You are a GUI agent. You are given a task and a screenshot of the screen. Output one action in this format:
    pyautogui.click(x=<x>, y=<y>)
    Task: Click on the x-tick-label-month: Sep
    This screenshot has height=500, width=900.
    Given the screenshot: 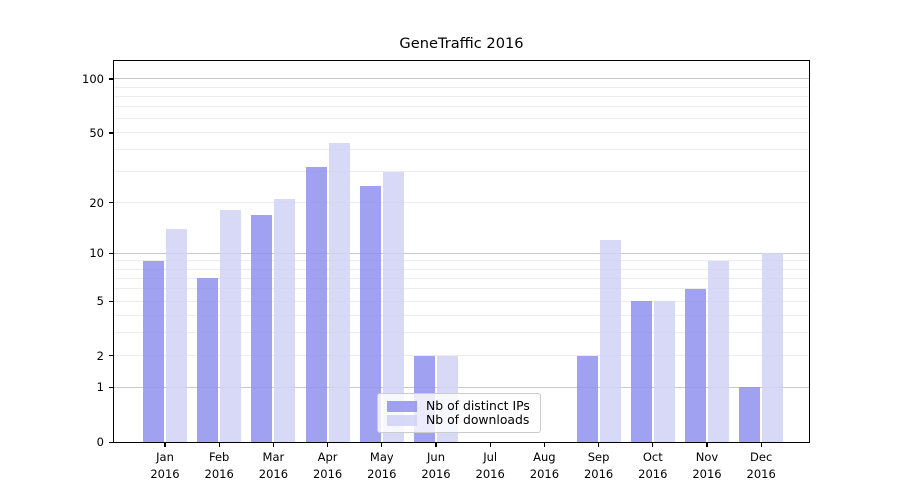 What is the action you would take?
    pyautogui.click(x=598, y=457)
    